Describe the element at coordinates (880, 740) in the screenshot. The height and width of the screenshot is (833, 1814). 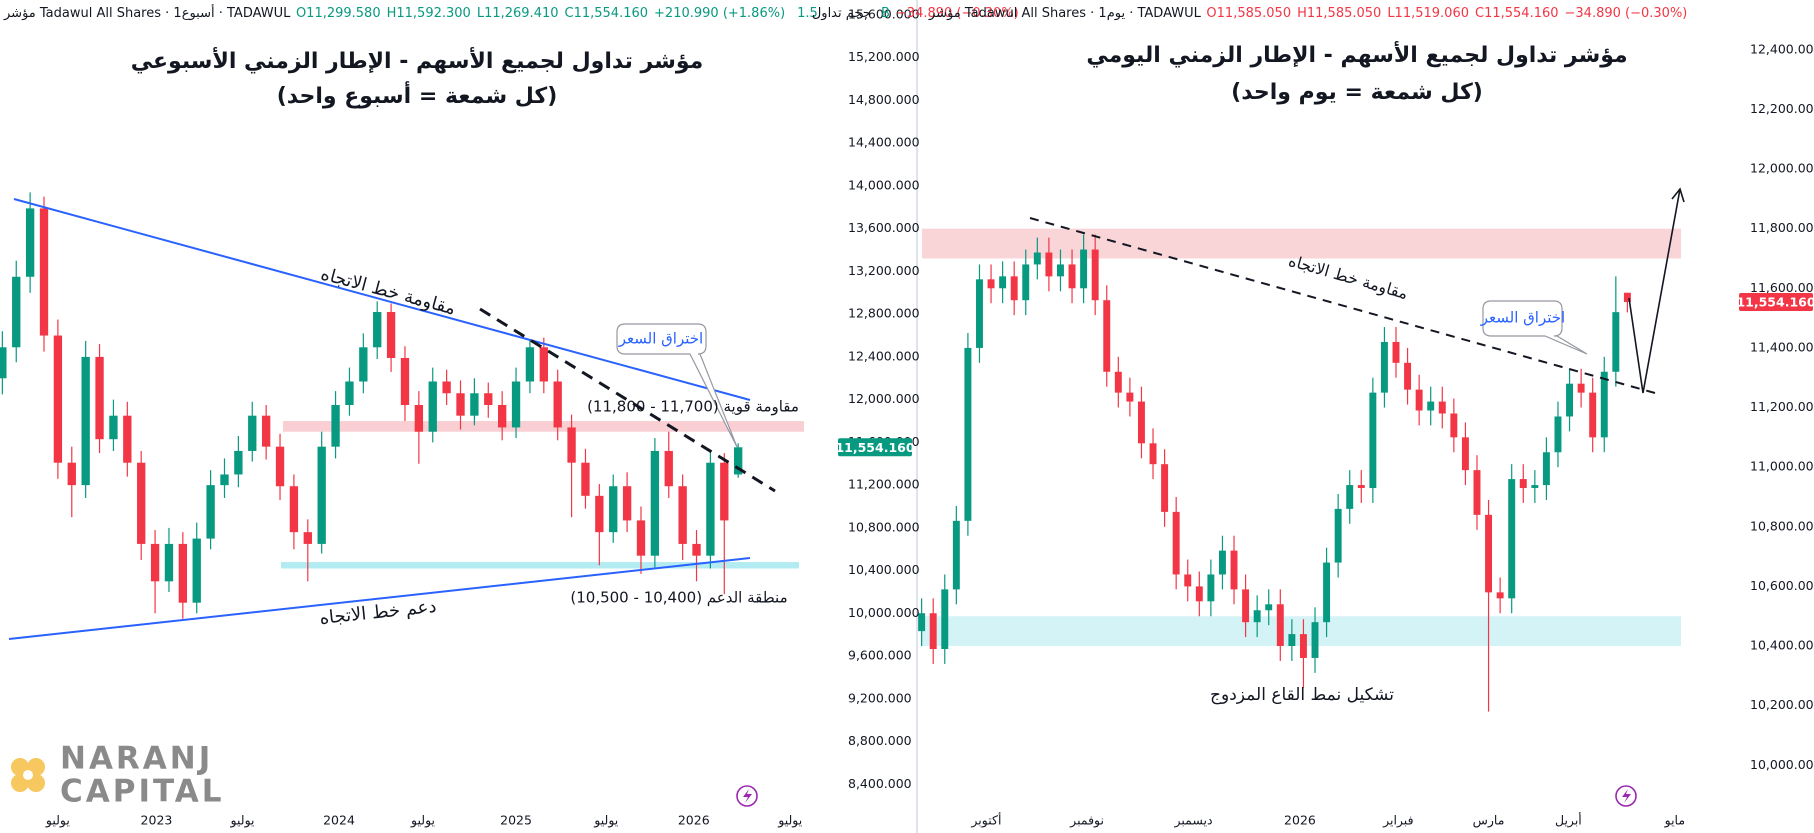
I see `y-tick-label: 8,800.000` at that location.